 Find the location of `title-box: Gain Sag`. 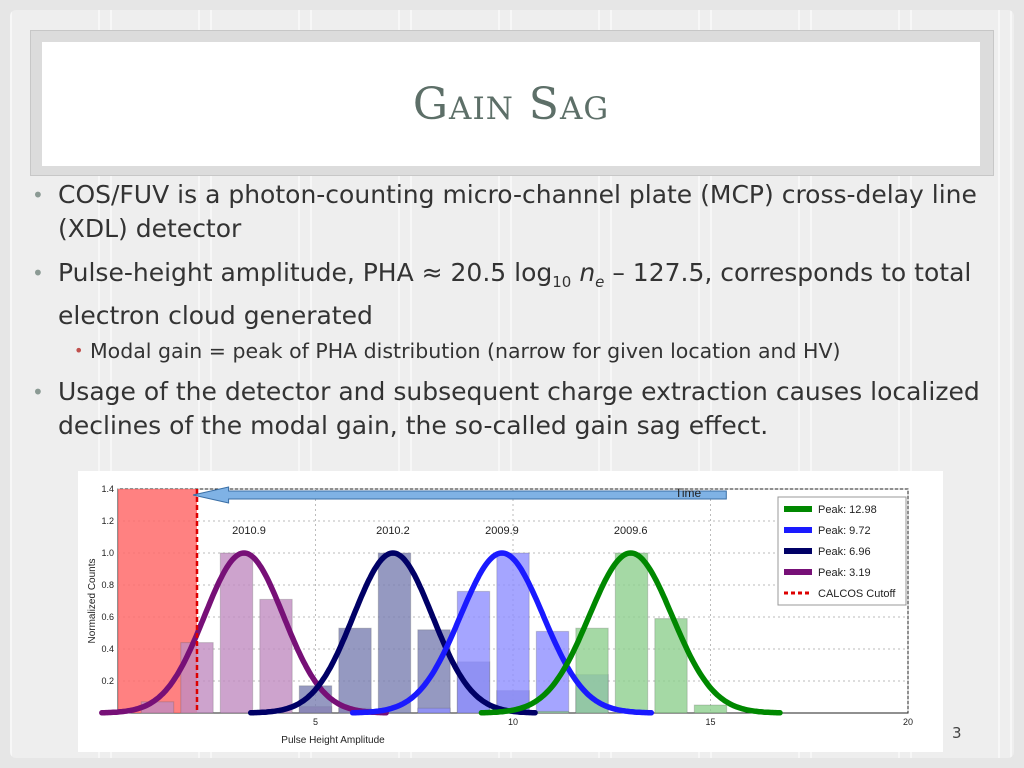

title-box: Gain Sag is located at coordinates (511, 104).